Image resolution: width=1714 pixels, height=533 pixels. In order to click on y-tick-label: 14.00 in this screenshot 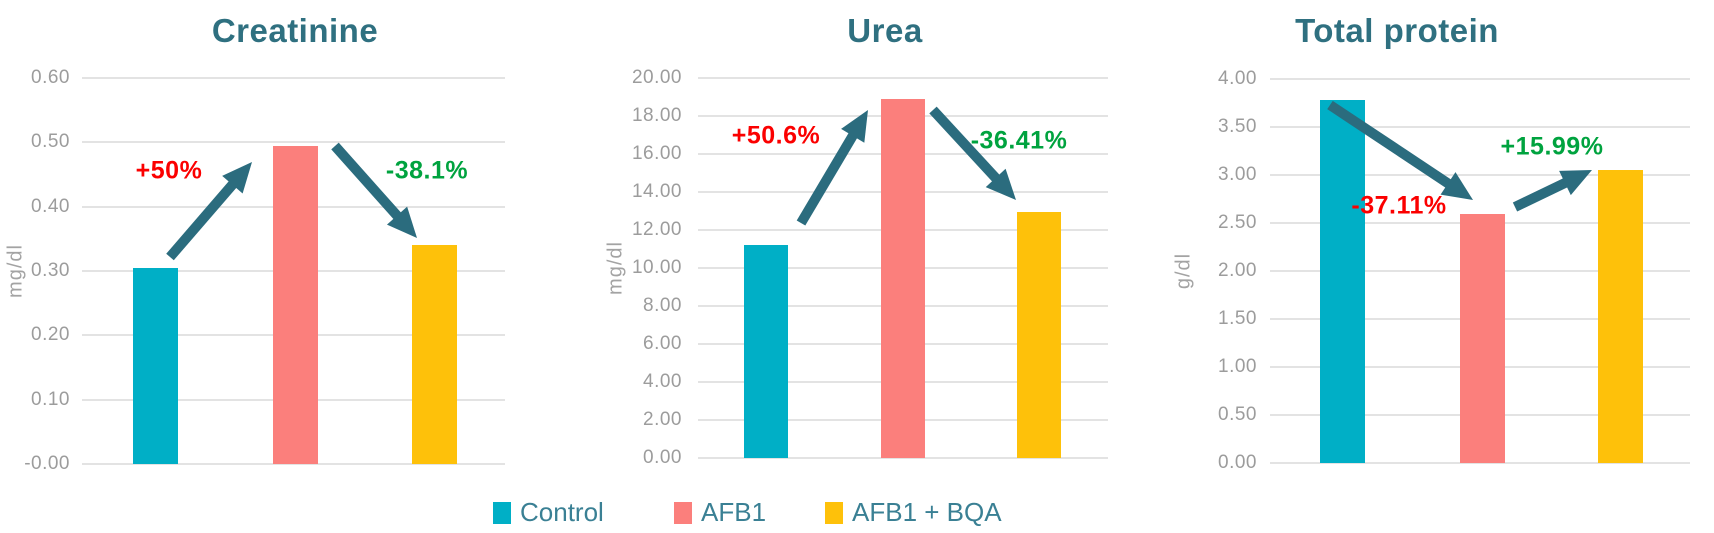, I will do `click(656, 191)`.